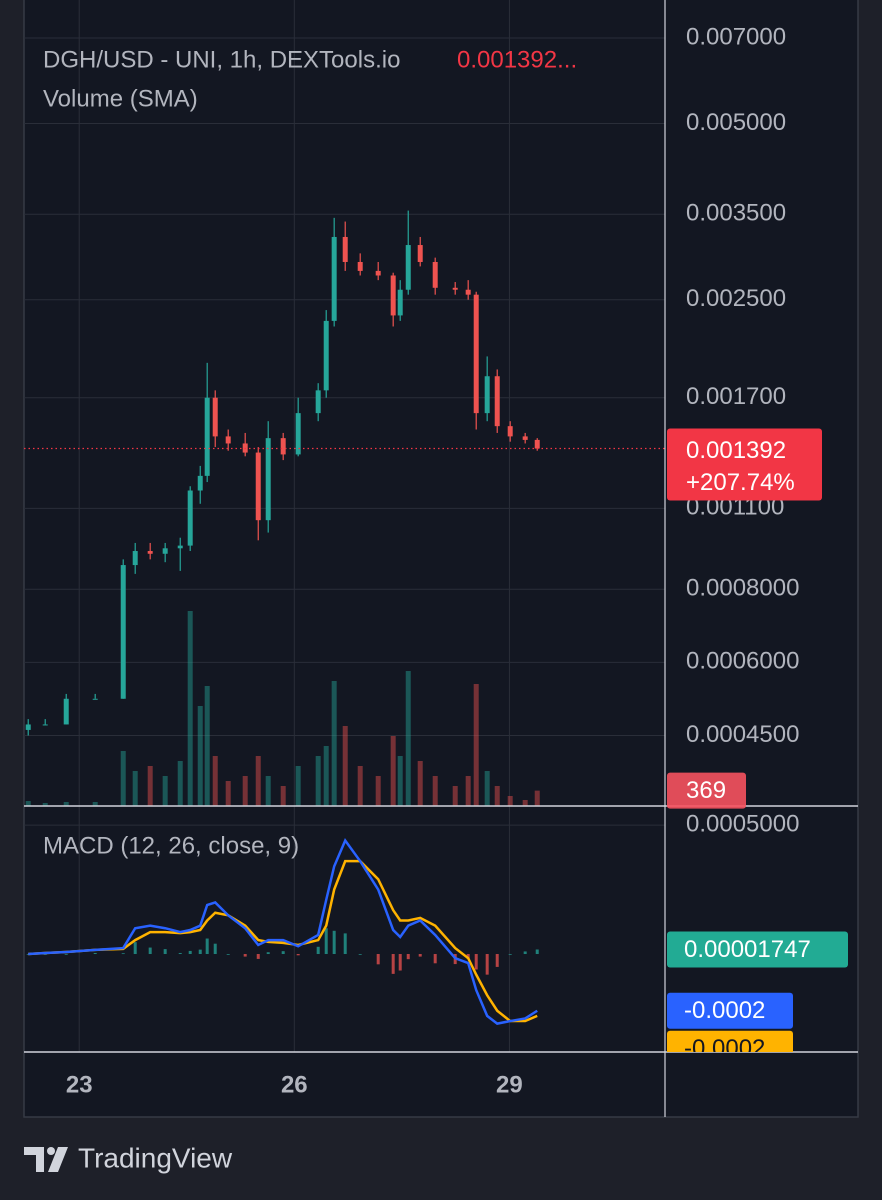 The image size is (882, 1200). I want to click on x-tick-label: 29, so click(509, 1084).